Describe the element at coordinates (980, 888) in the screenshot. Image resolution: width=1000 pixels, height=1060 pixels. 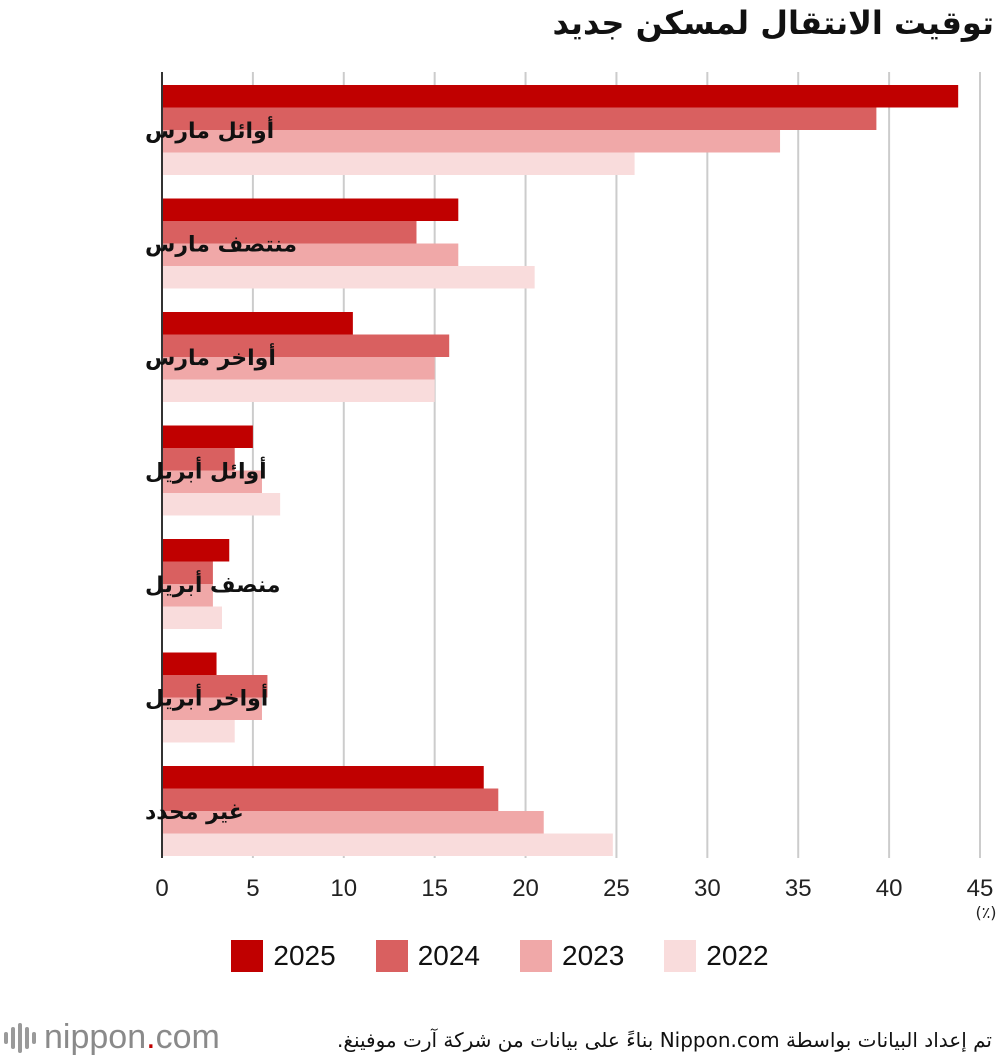
I see `x-tick-label: 45` at that location.